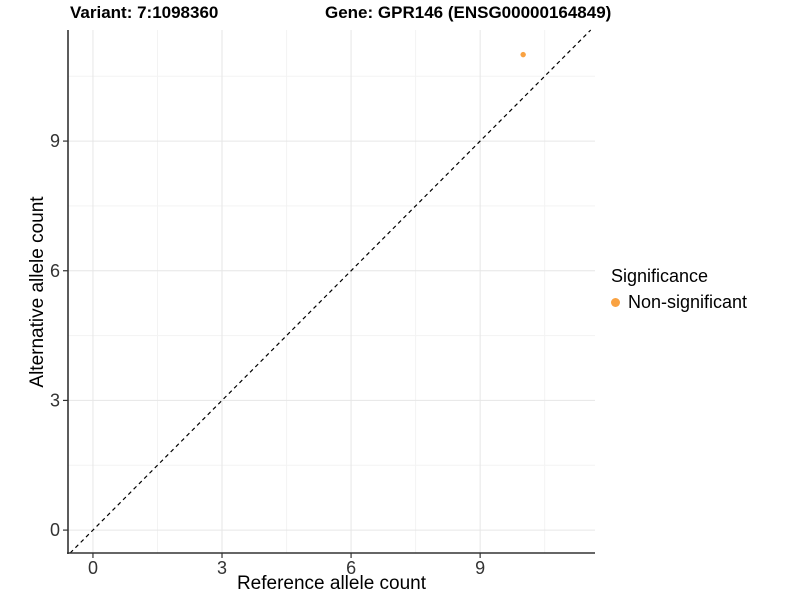 Image resolution: width=800 pixels, height=600 pixels. I want to click on x-tick-label: 0, so click(93, 568).